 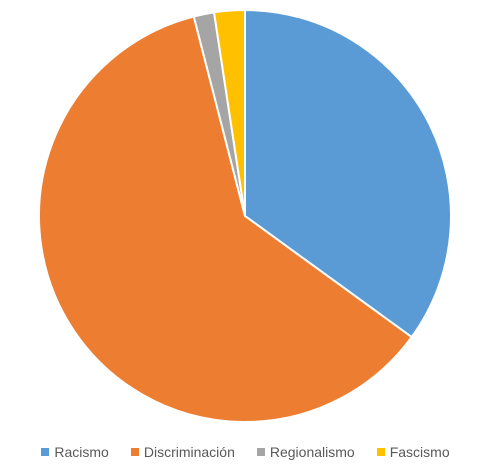 I want to click on legend-label-discriminacion: Discriminación, so click(x=189, y=452).